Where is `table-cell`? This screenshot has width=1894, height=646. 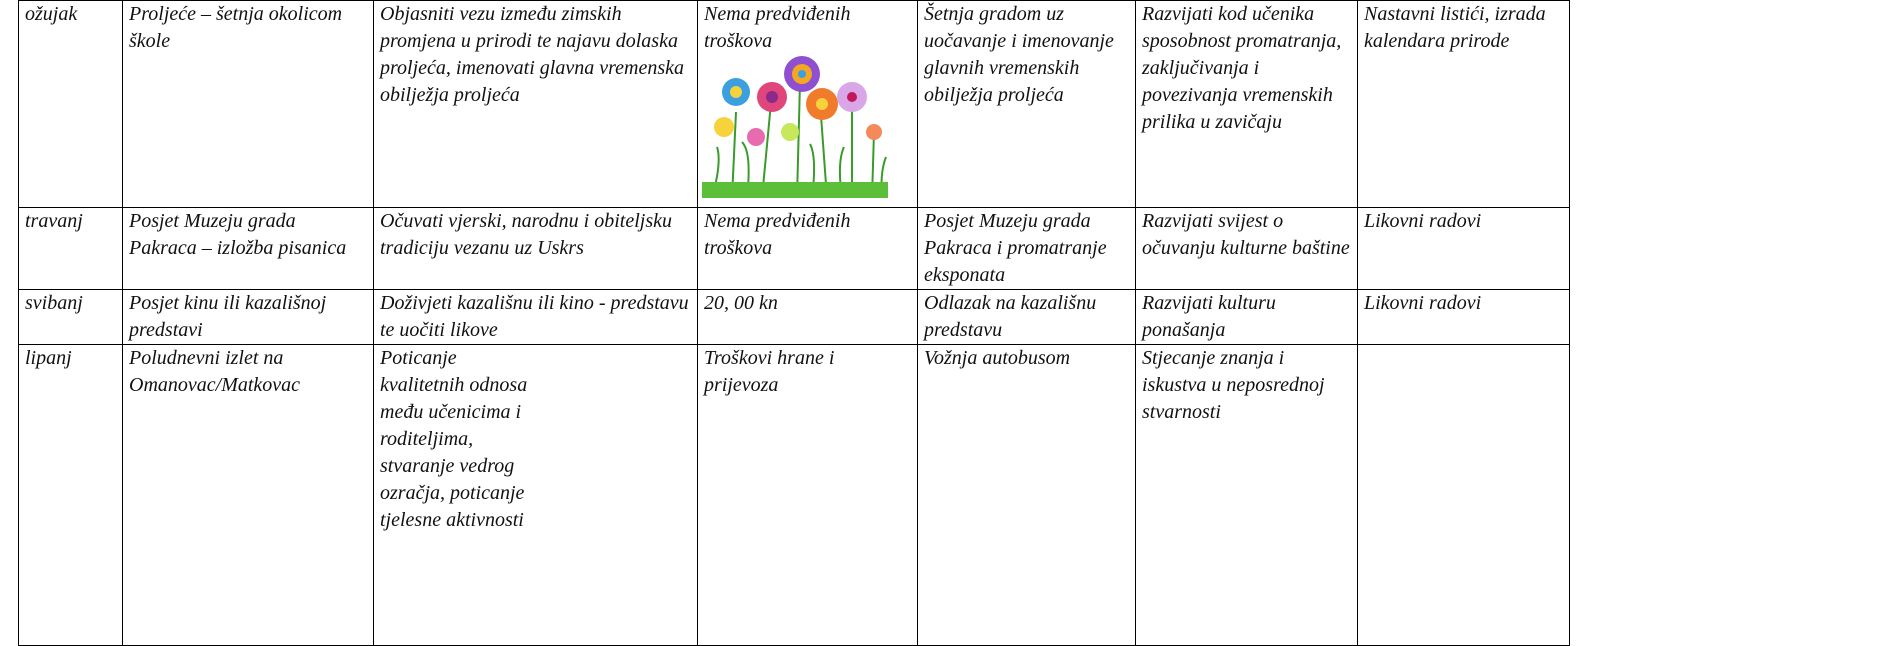
table-cell is located at coordinates (1463, 495).